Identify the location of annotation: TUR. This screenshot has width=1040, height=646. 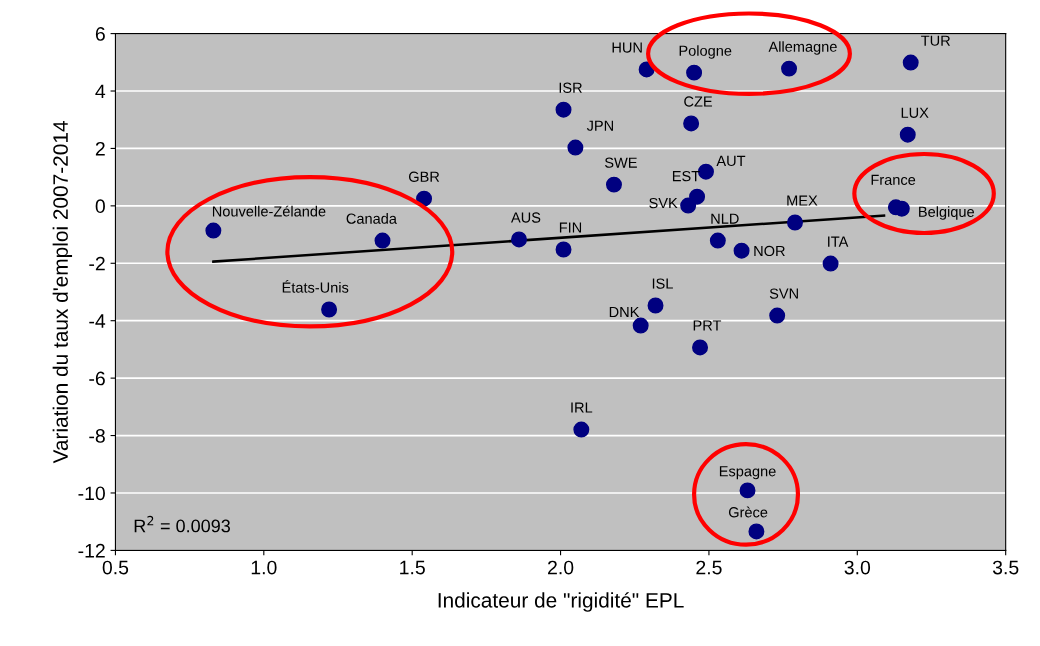
(936, 40).